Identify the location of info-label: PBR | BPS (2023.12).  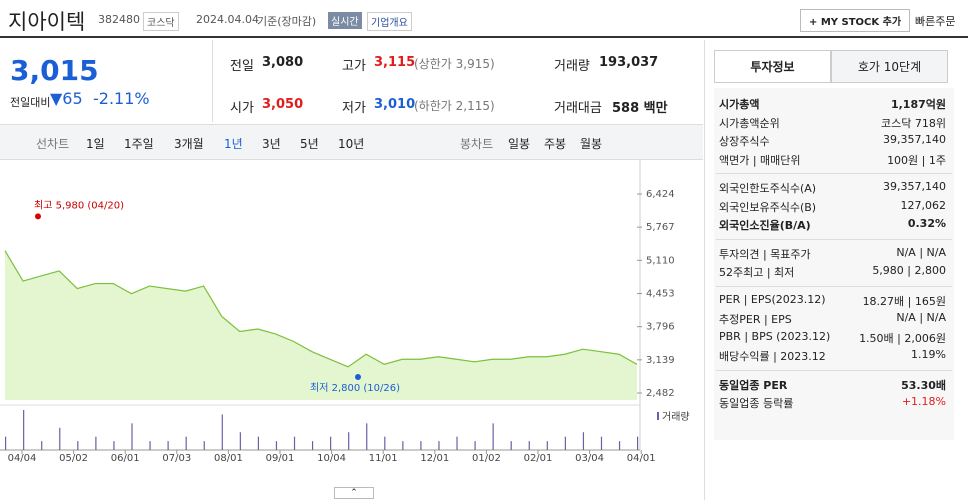
(775, 336).